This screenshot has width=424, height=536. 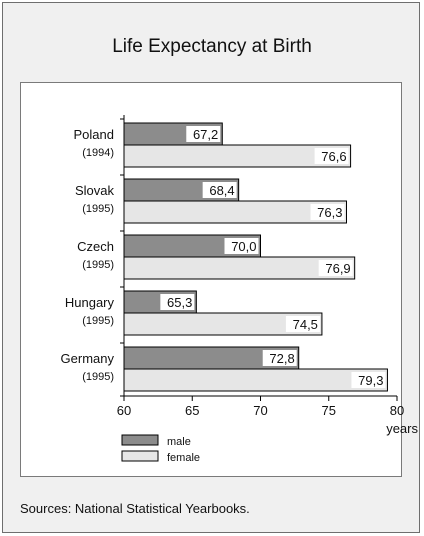 What do you see at coordinates (183, 458) in the screenshot?
I see `legend-label-female: female` at bounding box center [183, 458].